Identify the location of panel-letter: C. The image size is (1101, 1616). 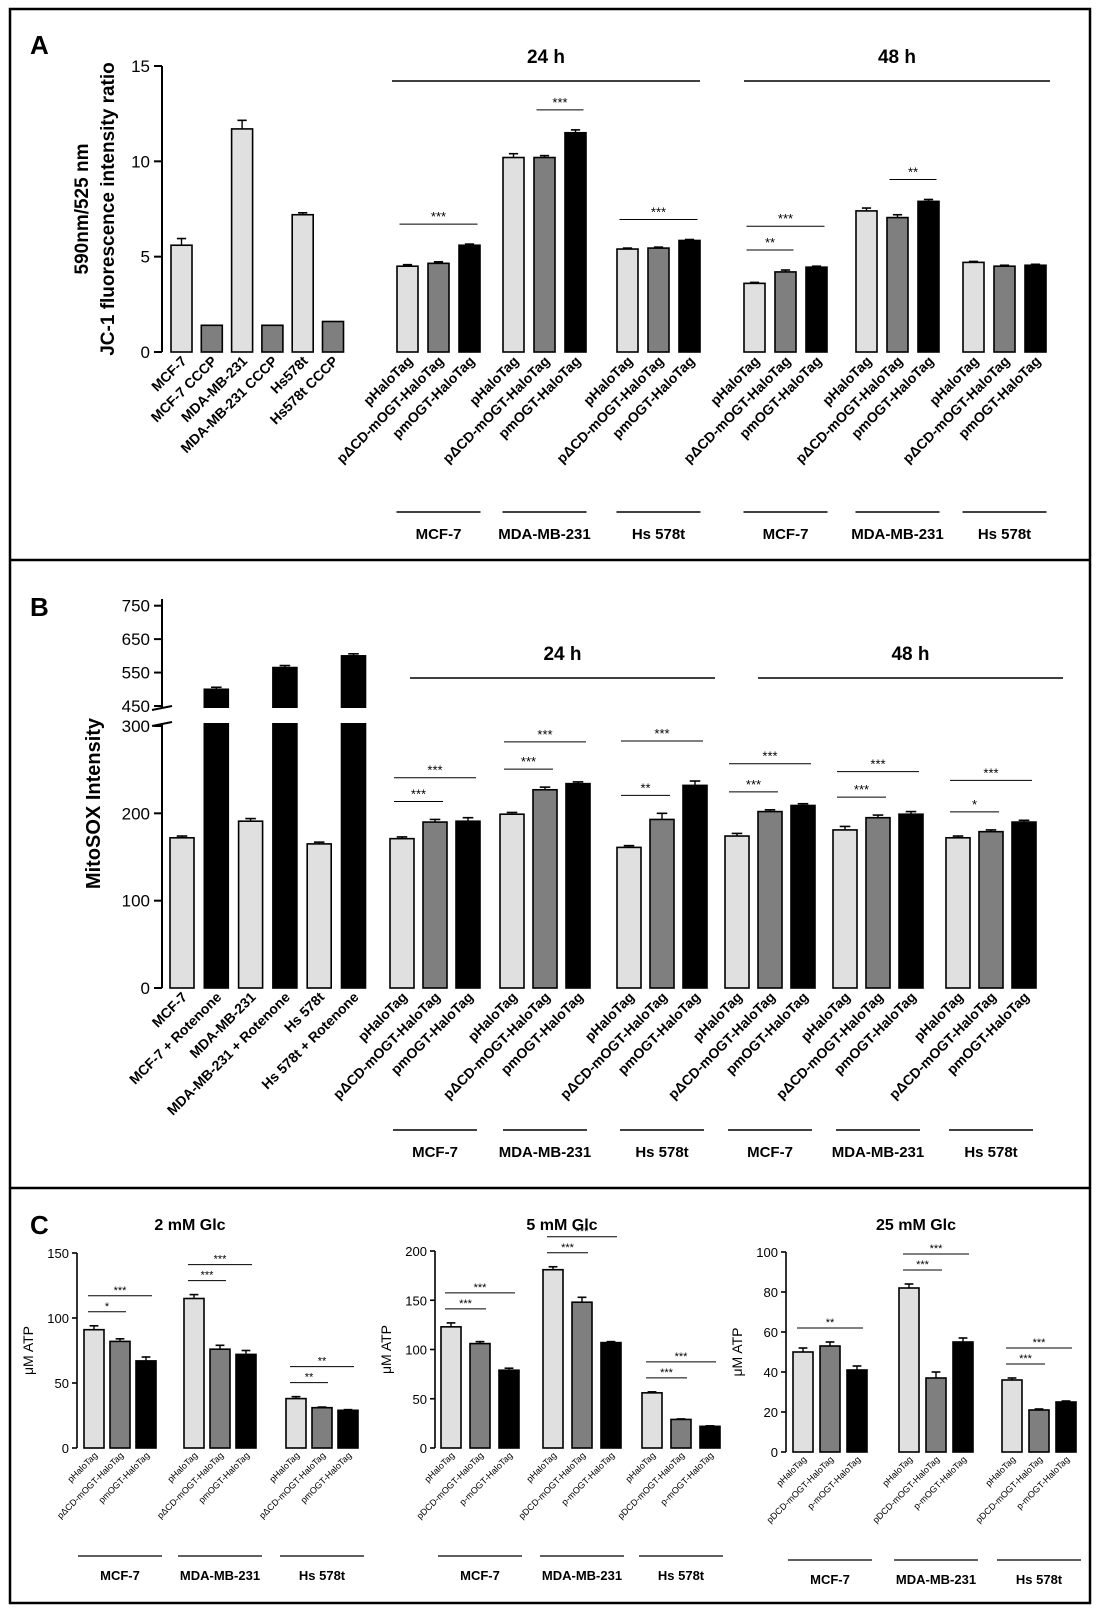
(39, 1225).